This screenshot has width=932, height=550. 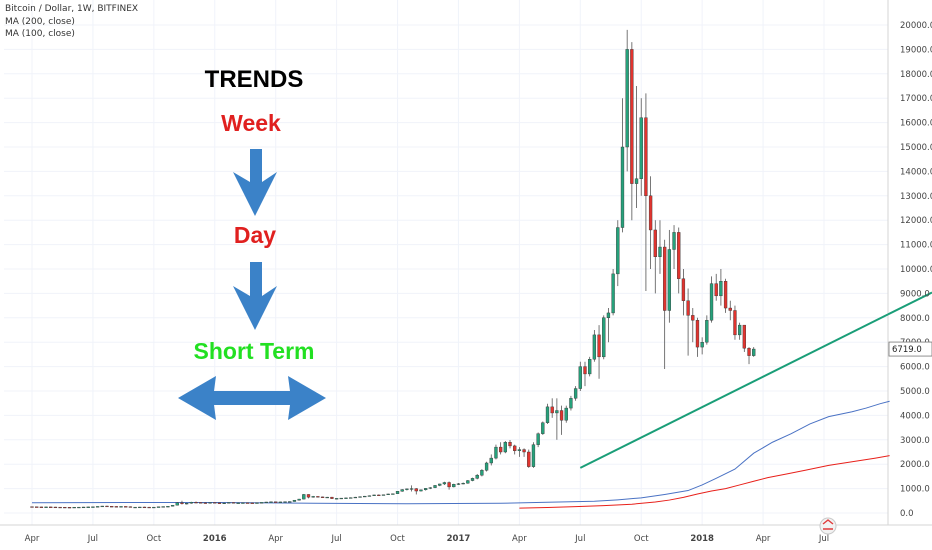 I want to click on y-tick-label: 17000.0, so click(x=916, y=99).